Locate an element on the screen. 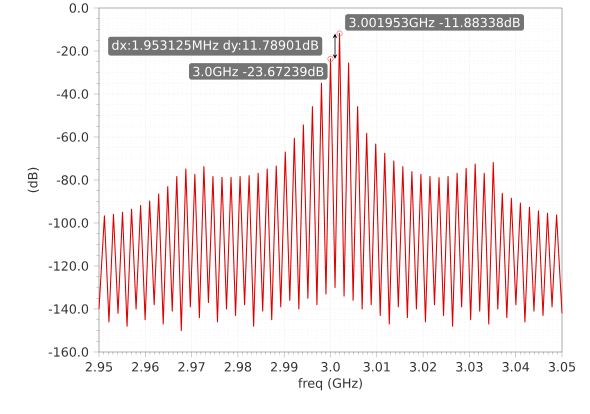 This screenshot has width=590, height=414. x-tick-label: 2.95 is located at coordinates (99, 367).